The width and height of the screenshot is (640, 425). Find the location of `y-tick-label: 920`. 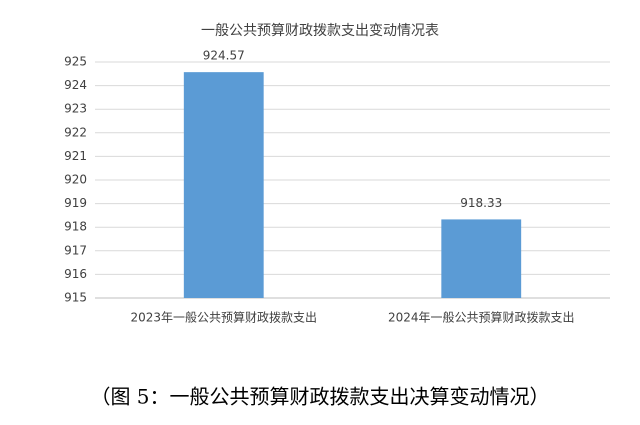

y-tick-label: 920 is located at coordinates (75, 180).